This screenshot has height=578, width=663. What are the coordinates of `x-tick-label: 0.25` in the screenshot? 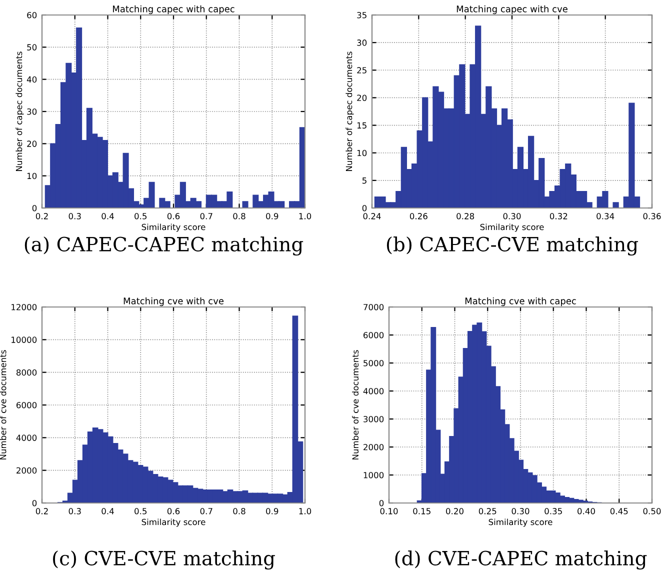 It's located at (487, 511).